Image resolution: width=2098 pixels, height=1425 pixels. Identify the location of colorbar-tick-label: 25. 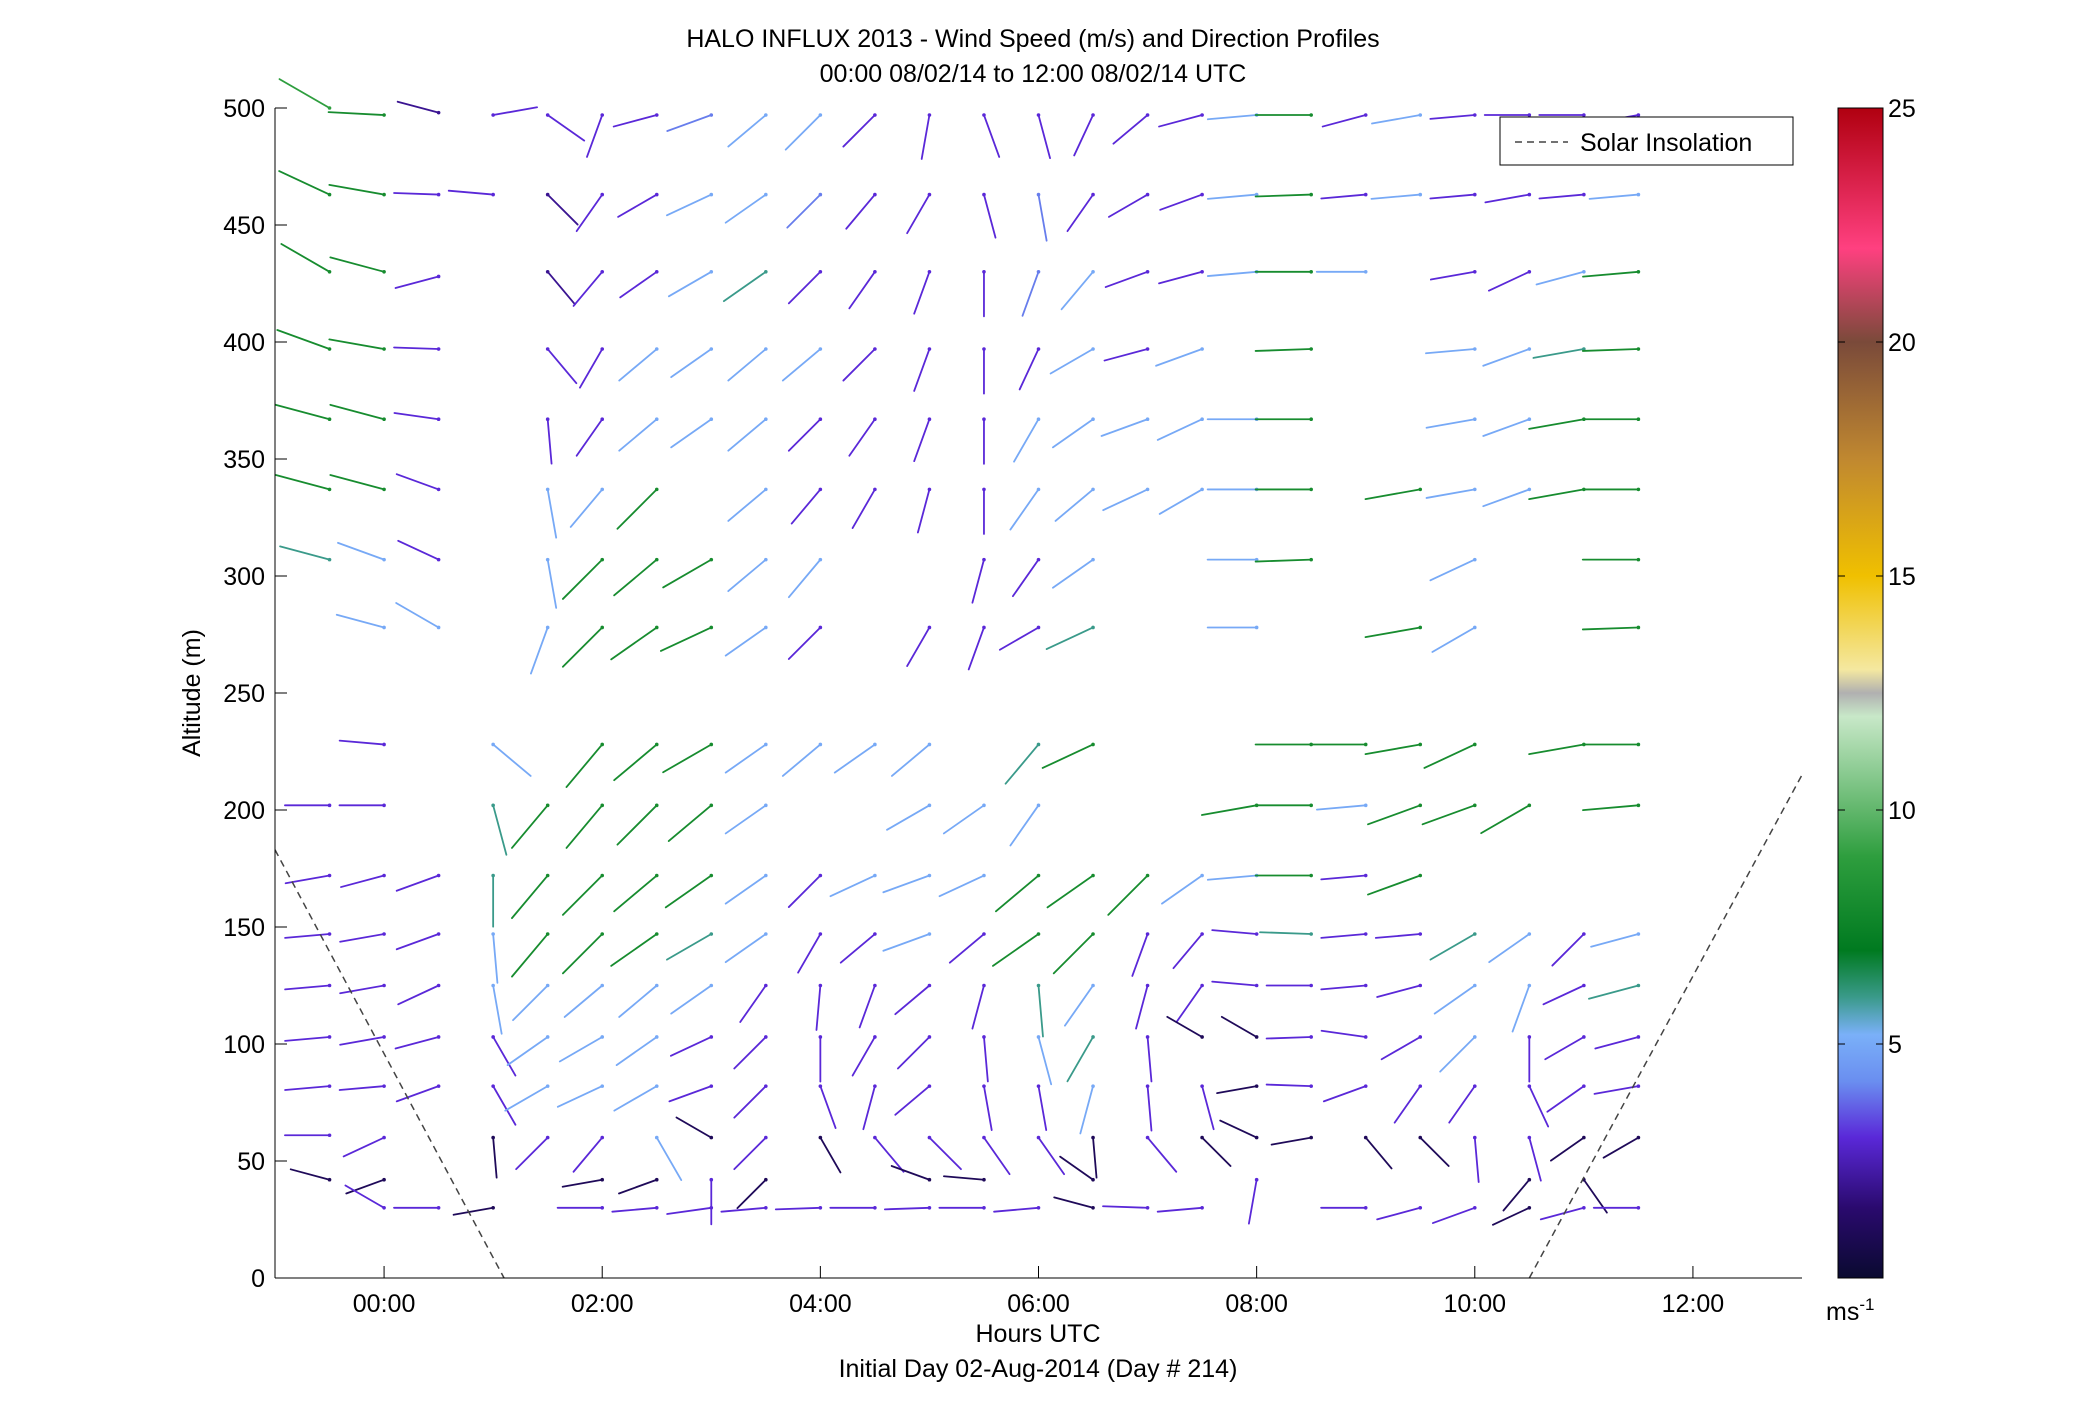
(1902, 109).